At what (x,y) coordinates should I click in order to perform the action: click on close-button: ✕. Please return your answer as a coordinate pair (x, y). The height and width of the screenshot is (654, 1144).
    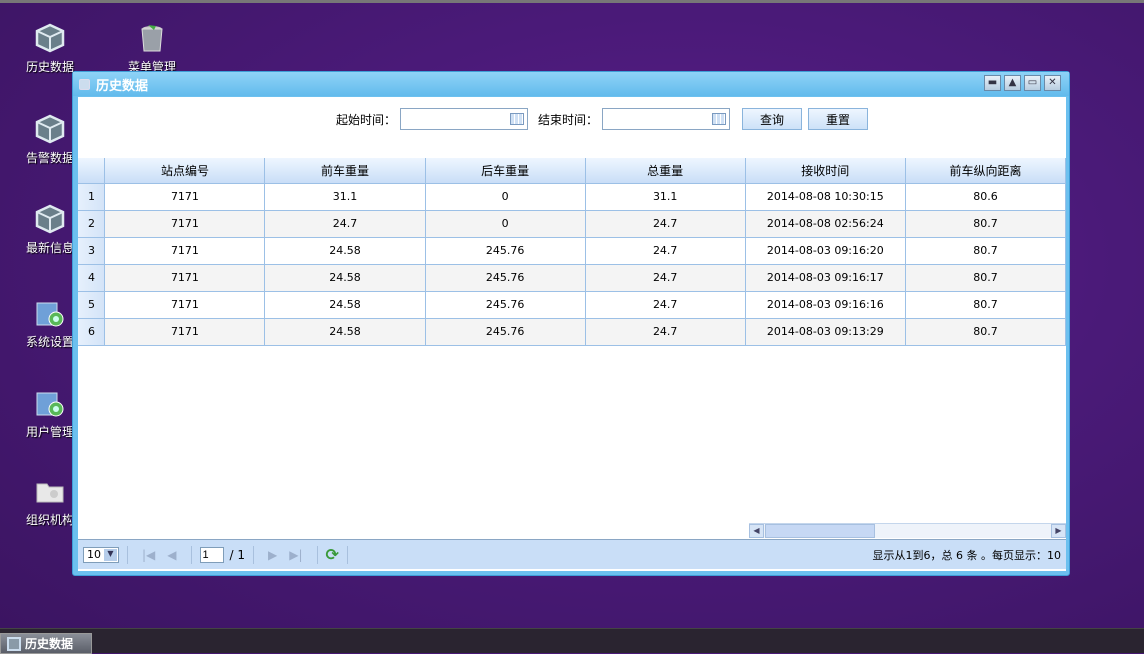
    Looking at the image, I should click on (1052, 83).